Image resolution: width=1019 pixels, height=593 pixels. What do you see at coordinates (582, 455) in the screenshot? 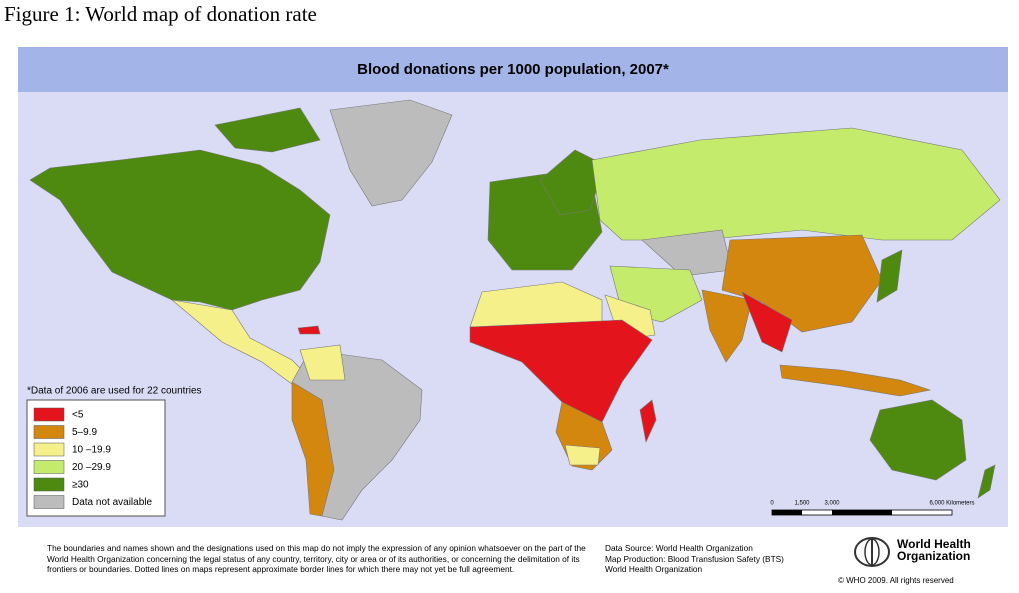
I see `south-africa` at bounding box center [582, 455].